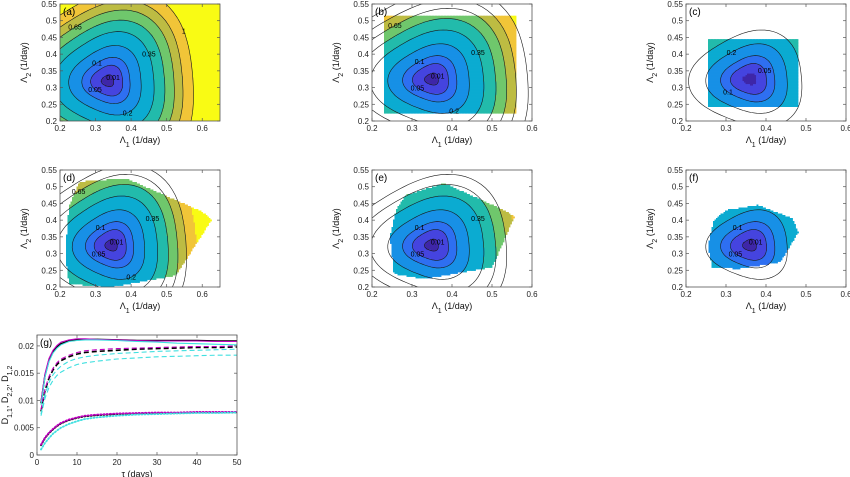  I want to click on series-line-dotted, so click(139, 428).